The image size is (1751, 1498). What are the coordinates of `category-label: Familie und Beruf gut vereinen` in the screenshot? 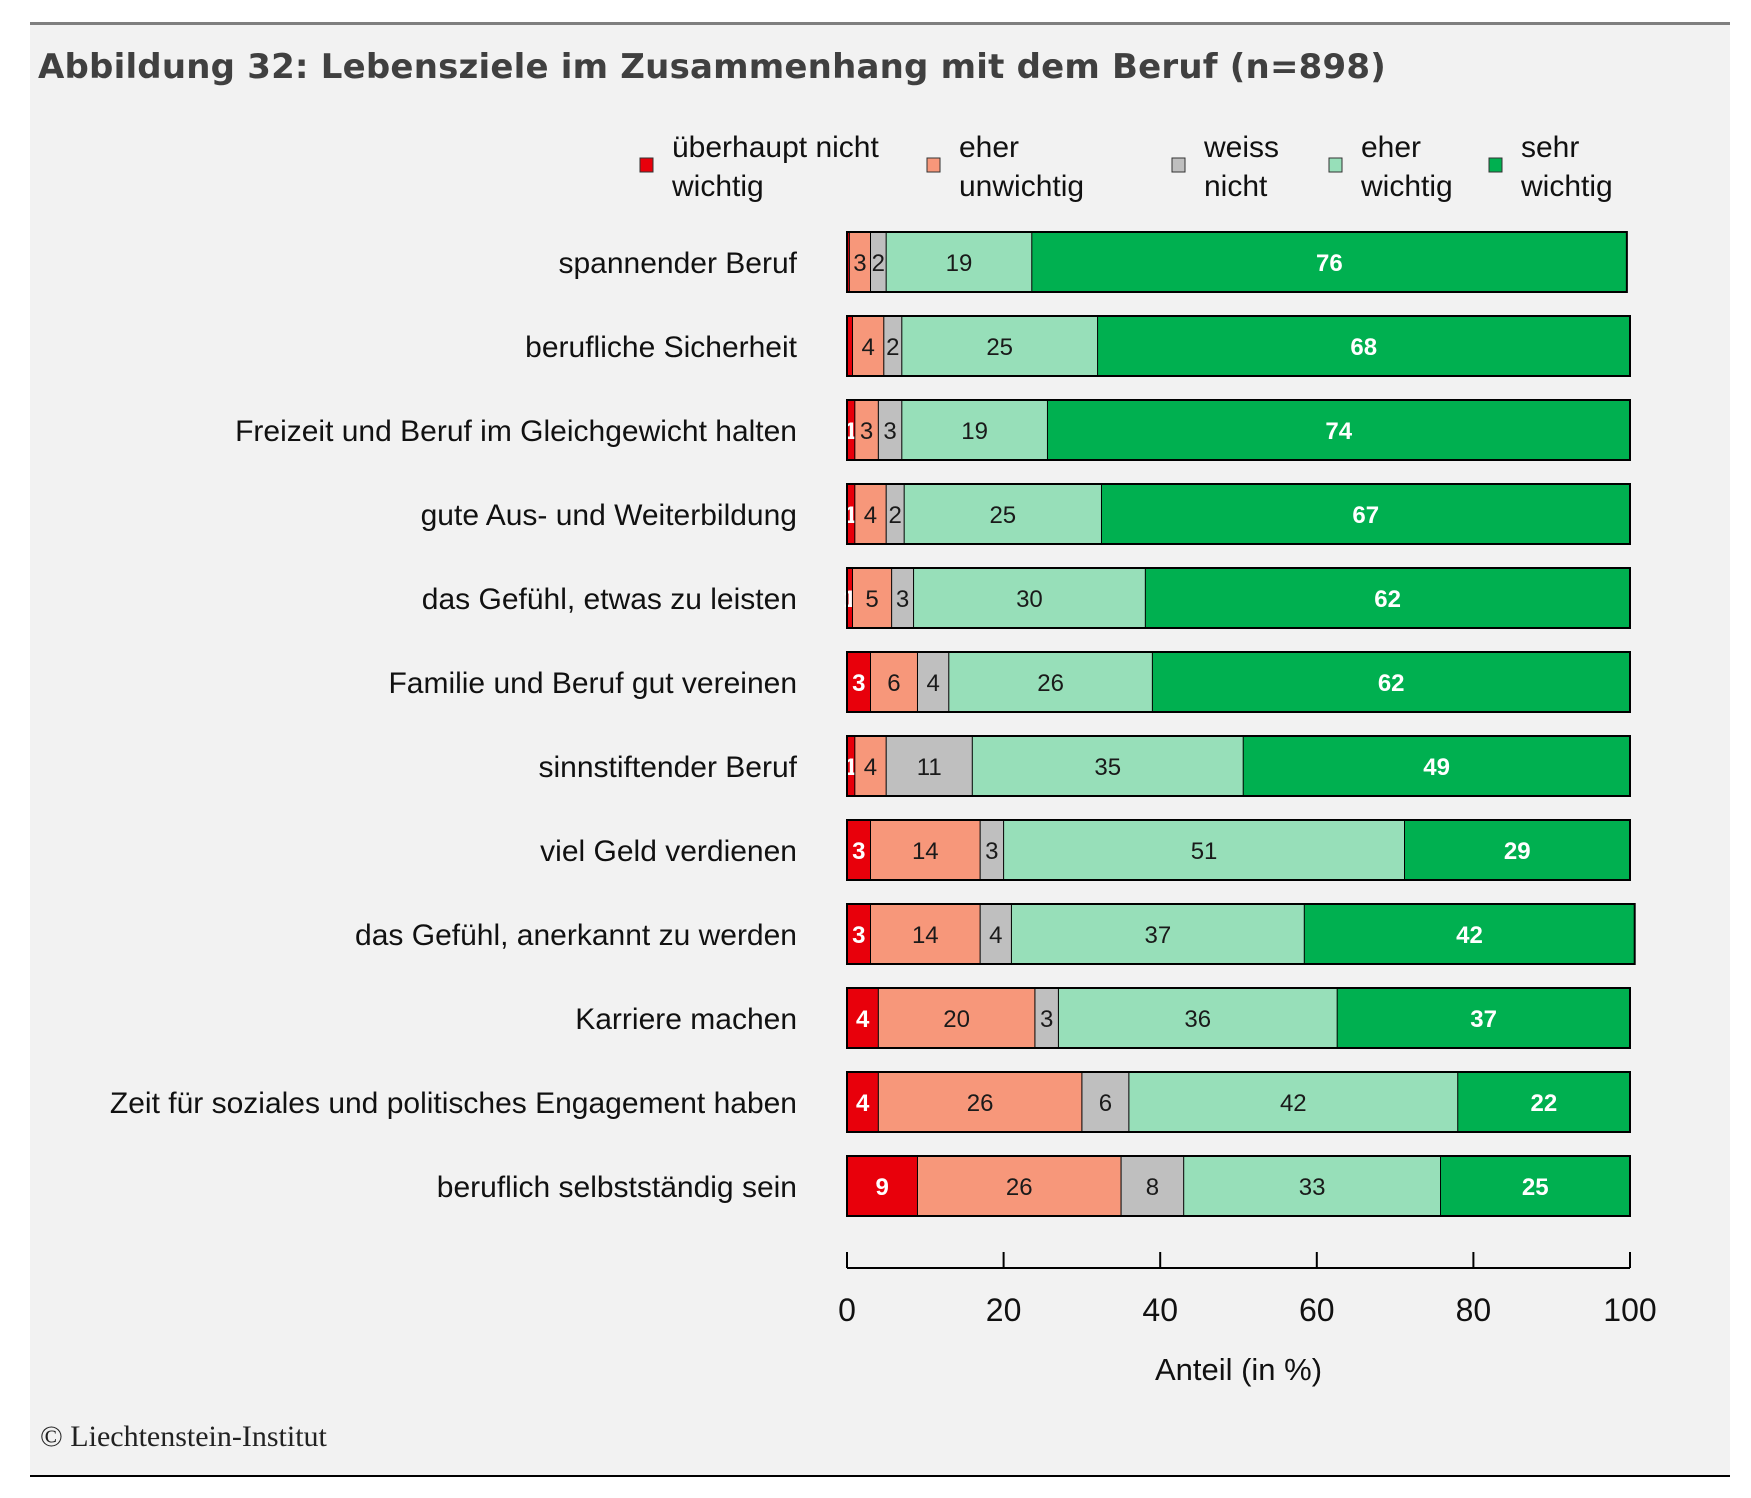 It's located at (592, 683).